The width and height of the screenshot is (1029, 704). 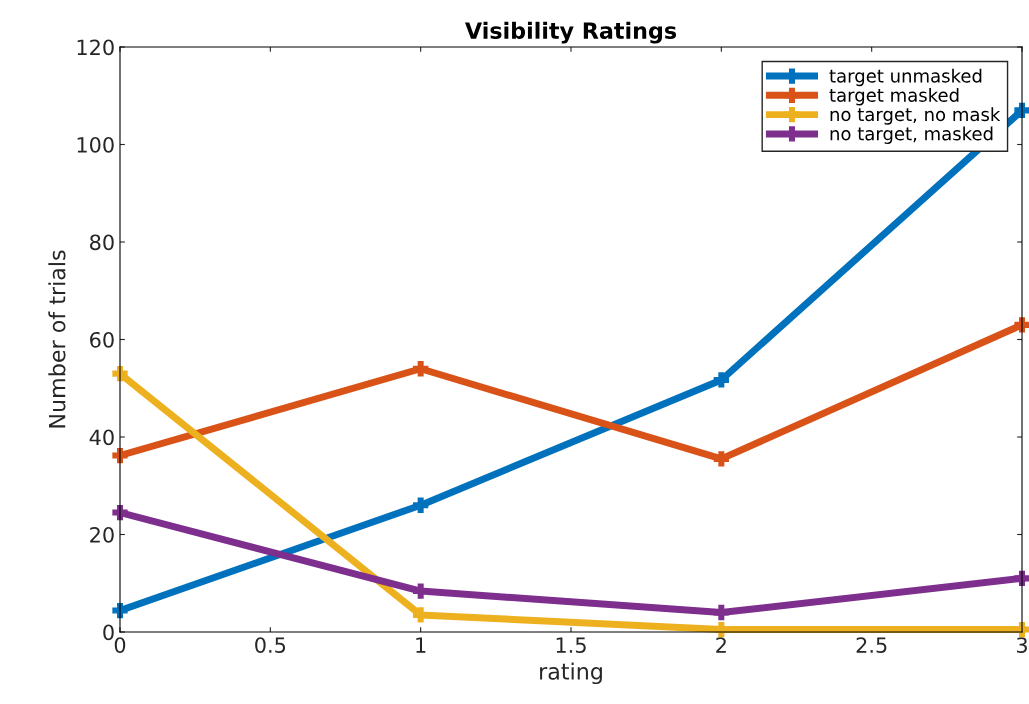 What do you see at coordinates (894, 96) in the screenshot?
I see `legend-label: target masked` at bounding box center [894, 96].